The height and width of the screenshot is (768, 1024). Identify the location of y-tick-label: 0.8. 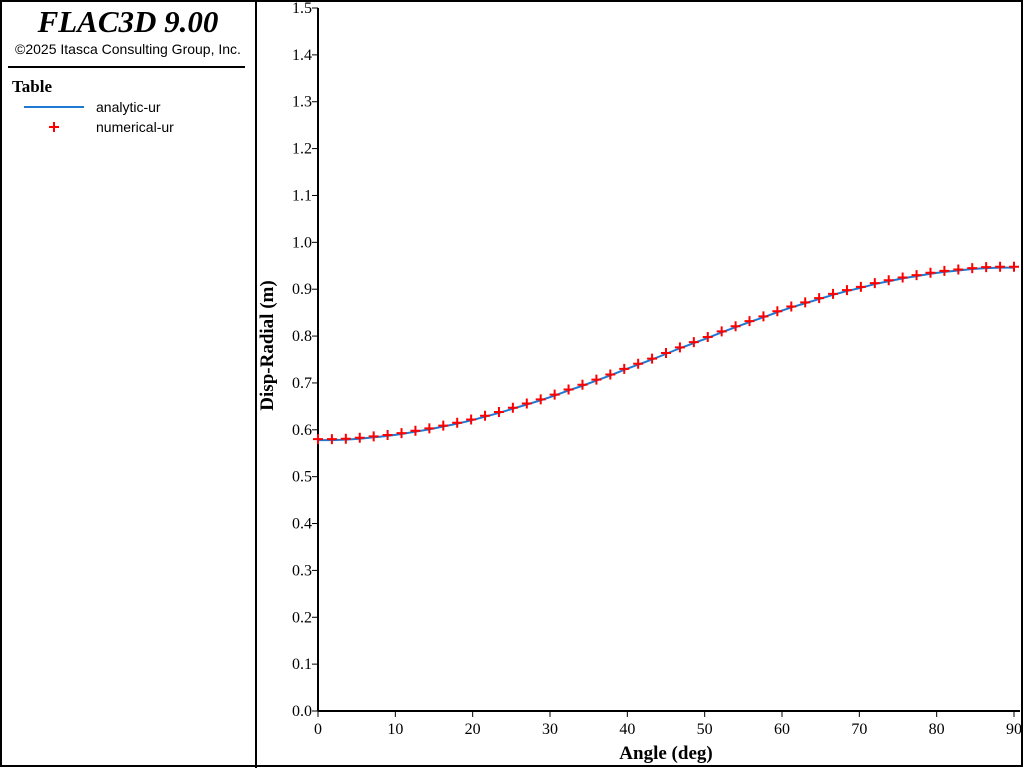
(302, 336).